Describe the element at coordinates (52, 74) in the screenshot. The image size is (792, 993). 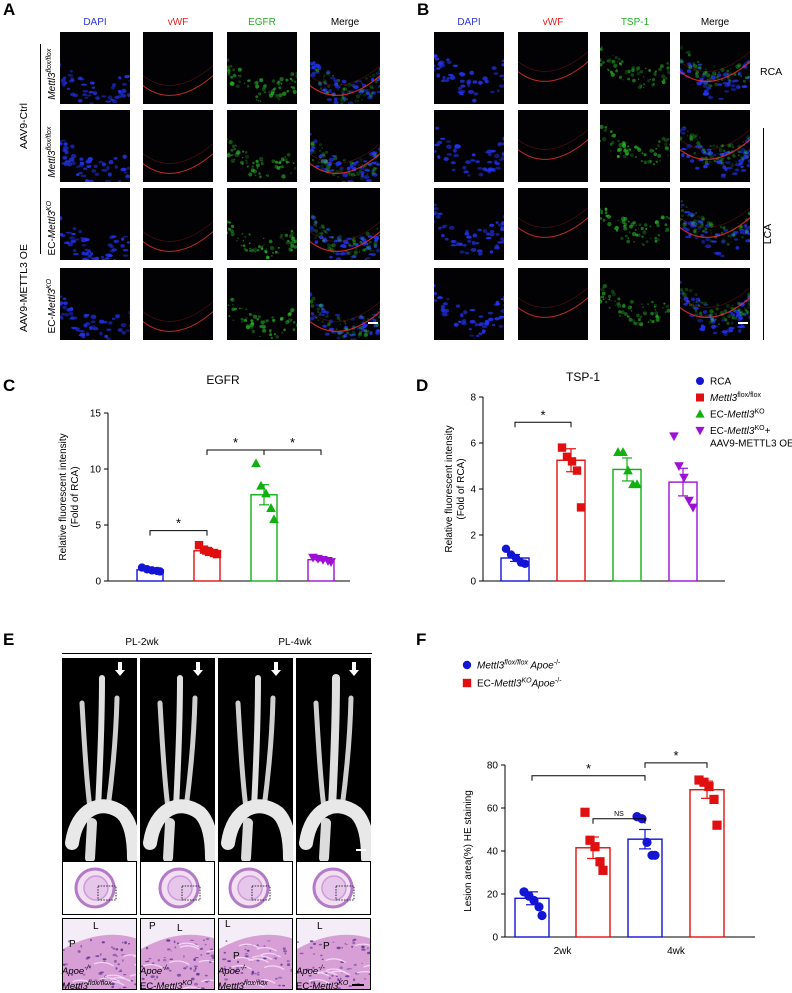
I see `row-label-a1: Mettl3flox/flox` at that location.